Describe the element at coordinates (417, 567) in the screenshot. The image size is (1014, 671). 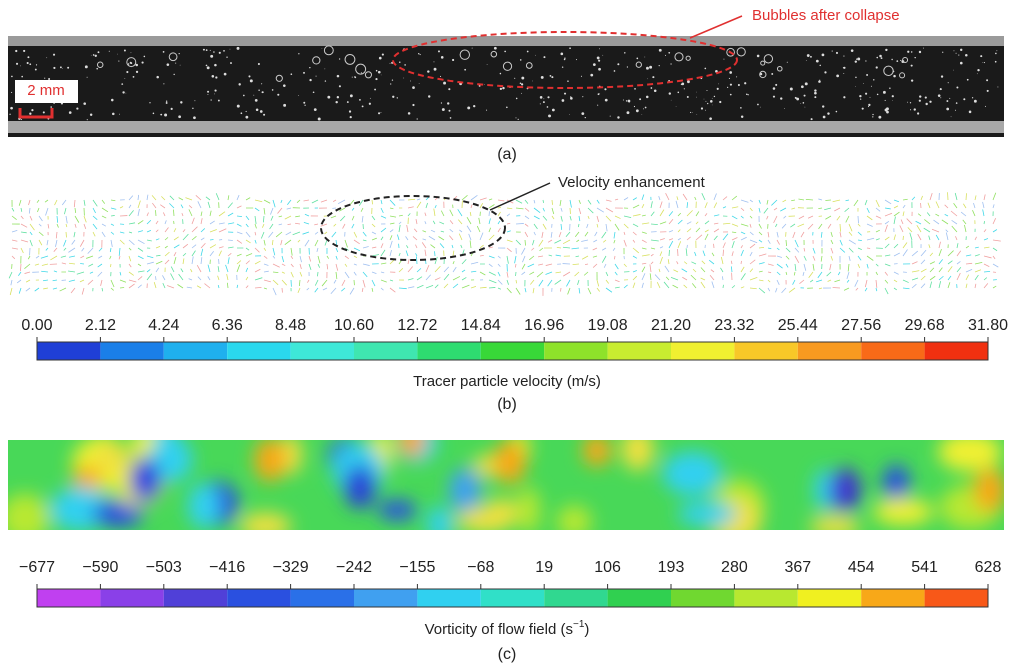
I see `tick-label: −155` at that location.